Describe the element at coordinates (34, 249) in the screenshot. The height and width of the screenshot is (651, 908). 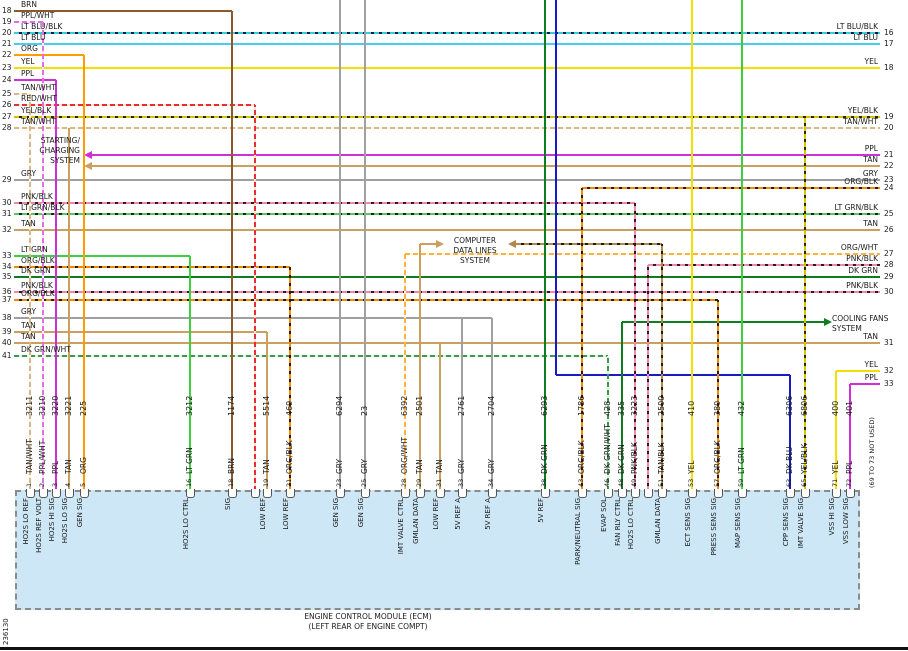
I see `left-wire-label: LT GRN` at that location.